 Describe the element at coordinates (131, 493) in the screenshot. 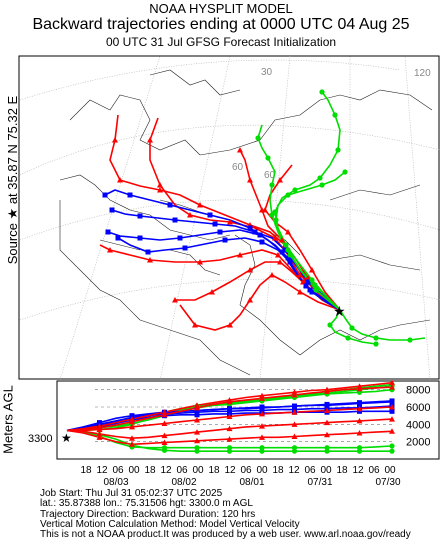

I see `job-start: Job Start: Thu Jul 31 05:02:37 UTC 2025` at that location.